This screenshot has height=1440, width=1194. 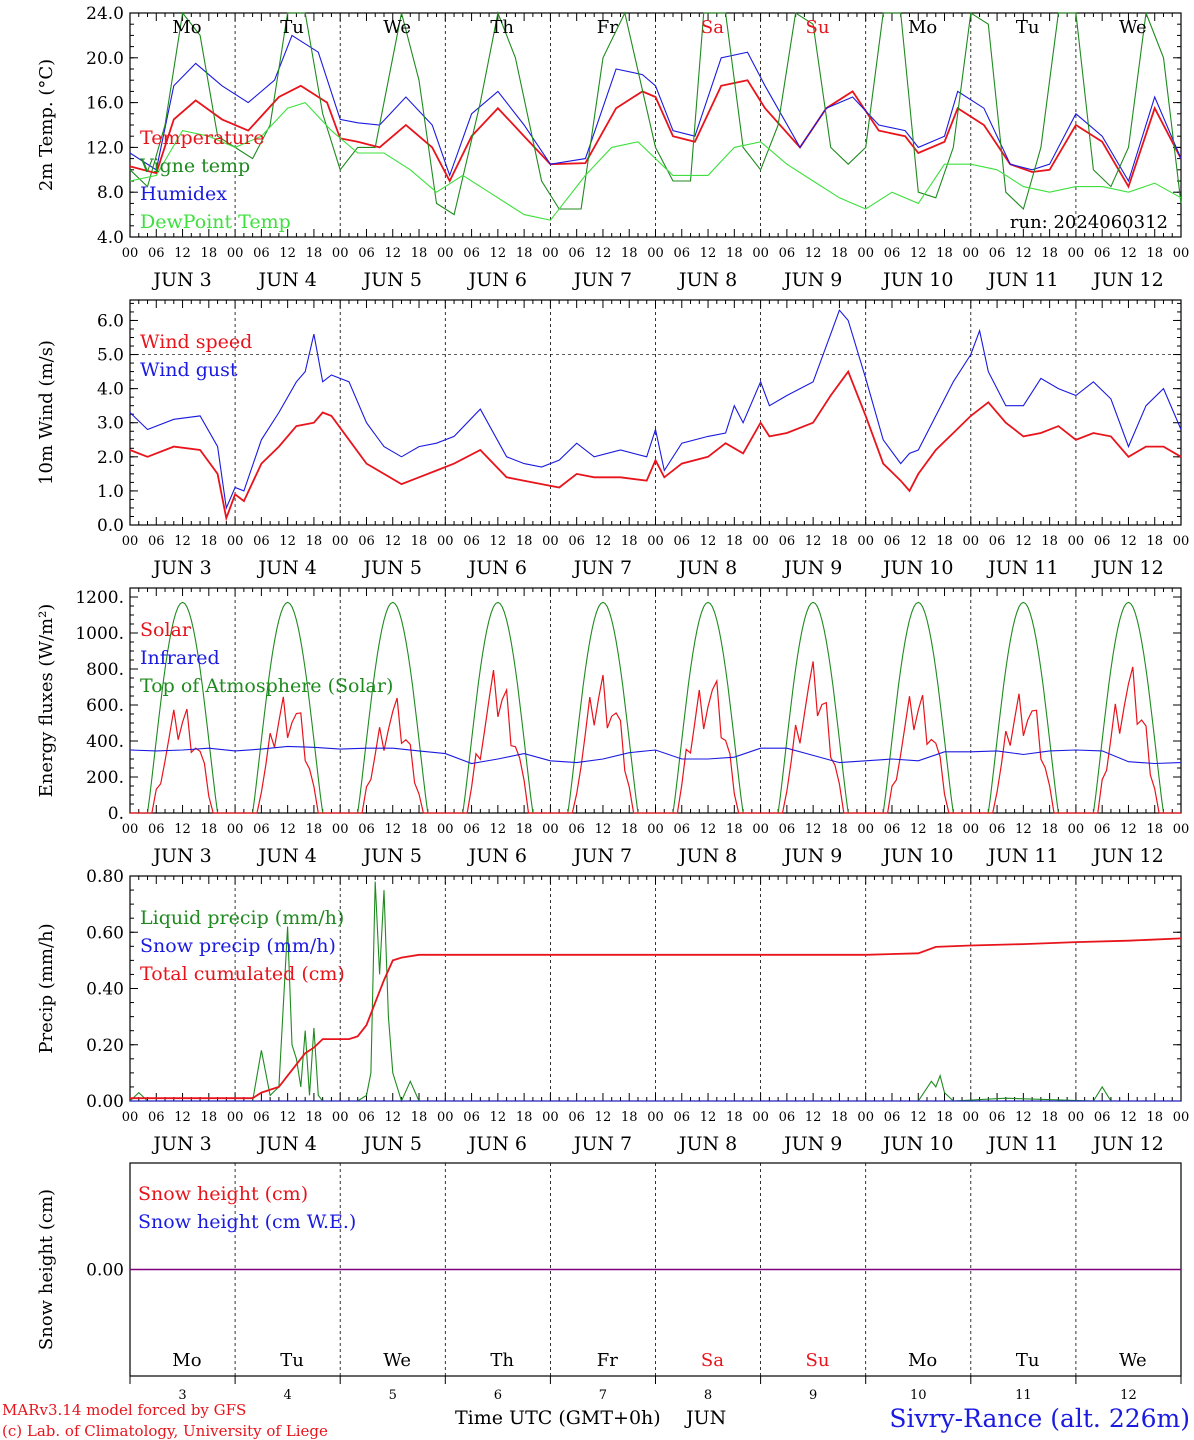 What do you see at coordinates (1028, 27) in the screenshot?
I see `day-name-label: Tu` at bounding box center [1028, 27].